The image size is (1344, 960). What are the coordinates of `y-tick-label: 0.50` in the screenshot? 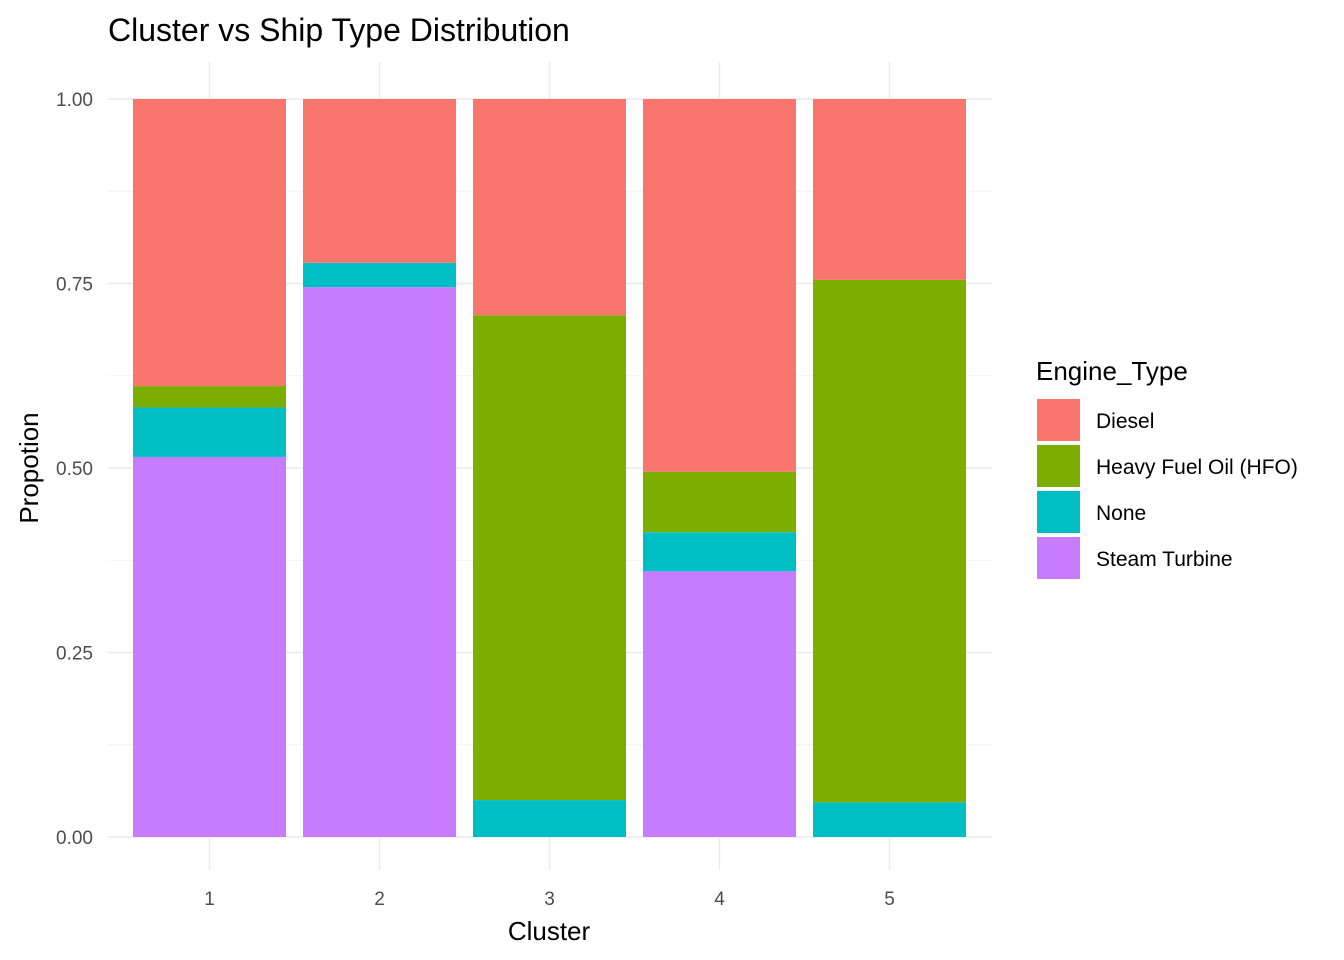 It's located at (74, 469).